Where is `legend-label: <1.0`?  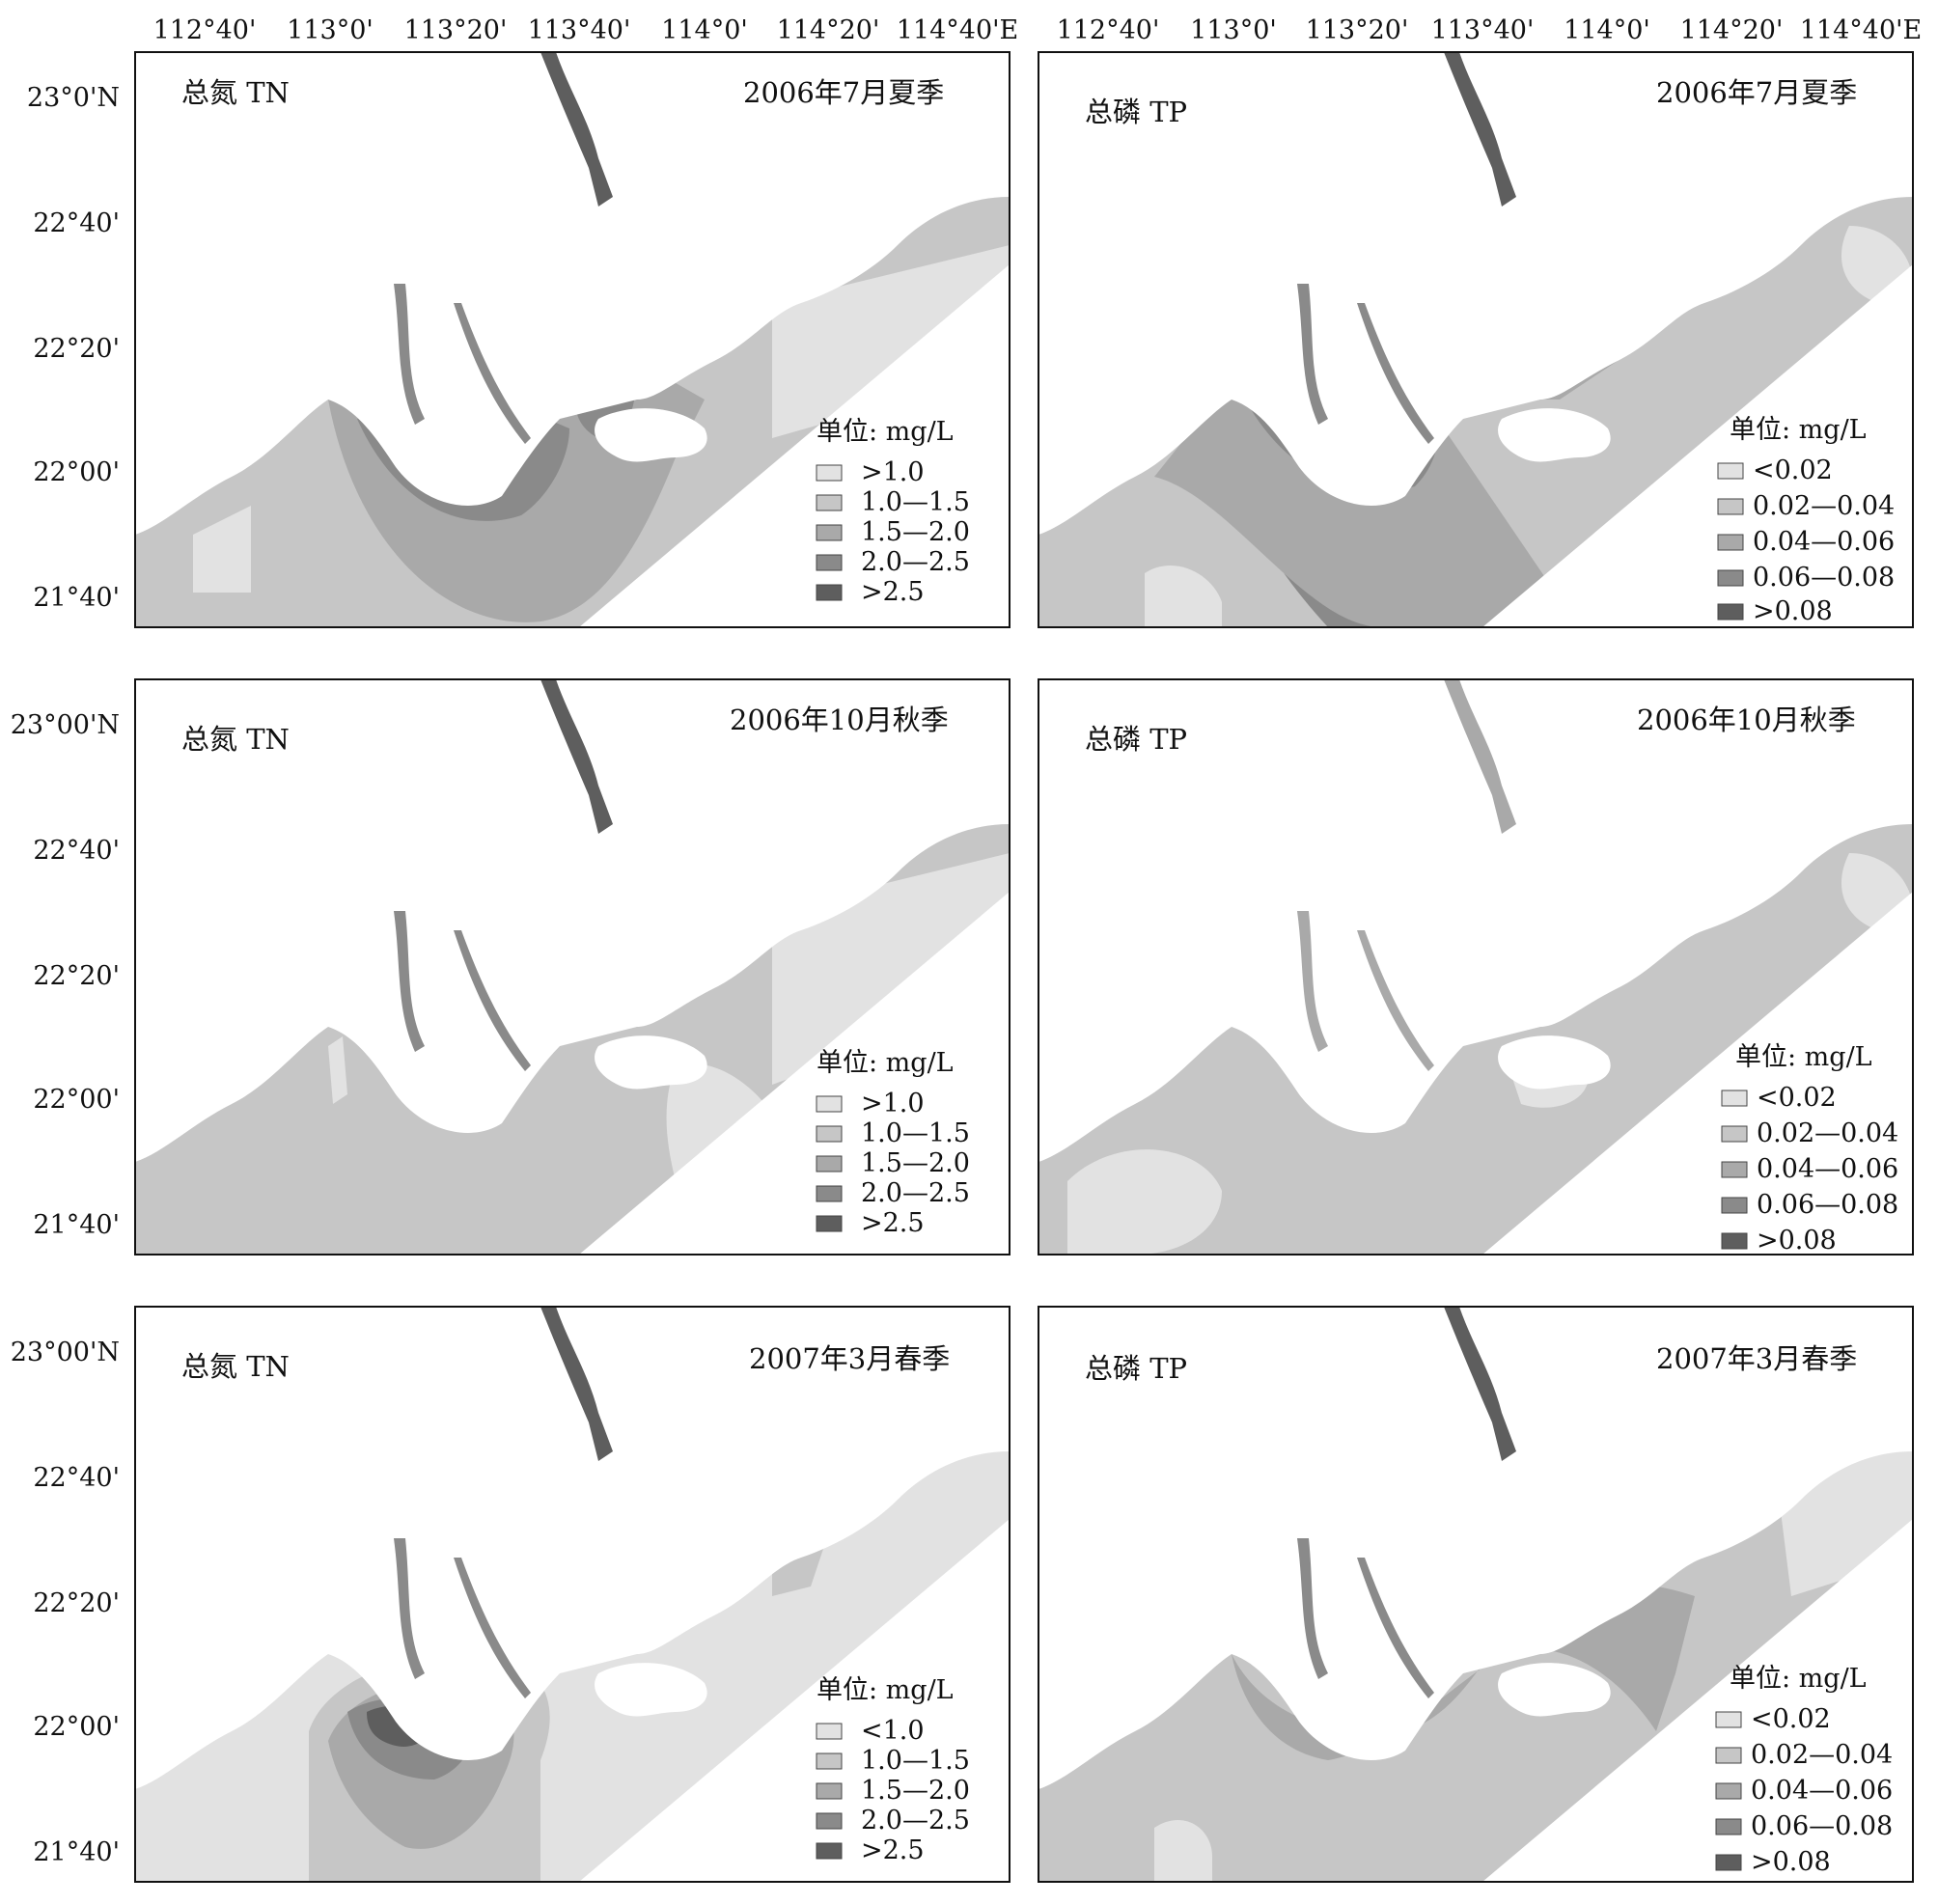
legend-label: <1.0 is located at coordinates (893, 1731).